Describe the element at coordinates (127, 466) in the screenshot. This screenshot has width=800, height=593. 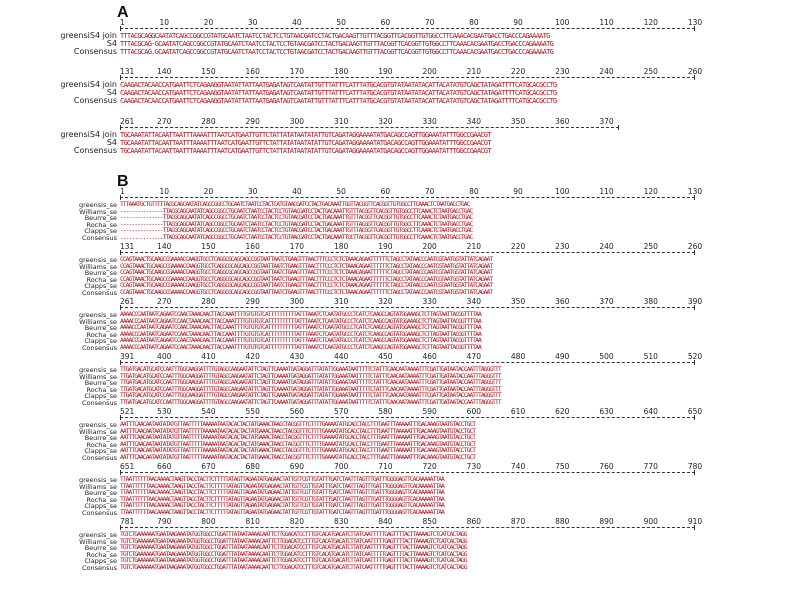
I see `position-tick: 651` at that location.